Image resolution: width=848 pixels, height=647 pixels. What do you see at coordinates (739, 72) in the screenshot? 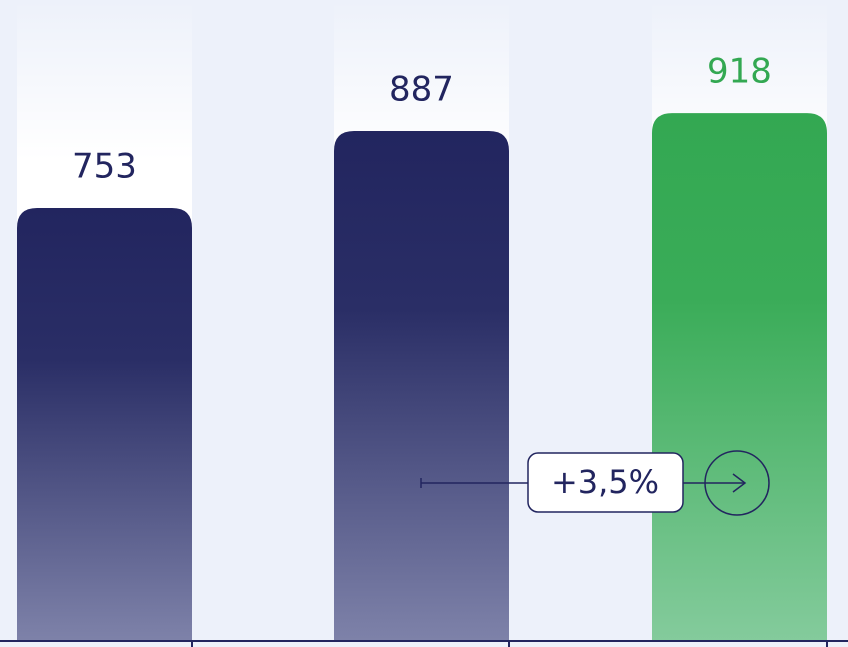
I see `value-label: 918` at bounding box center [739, 72].